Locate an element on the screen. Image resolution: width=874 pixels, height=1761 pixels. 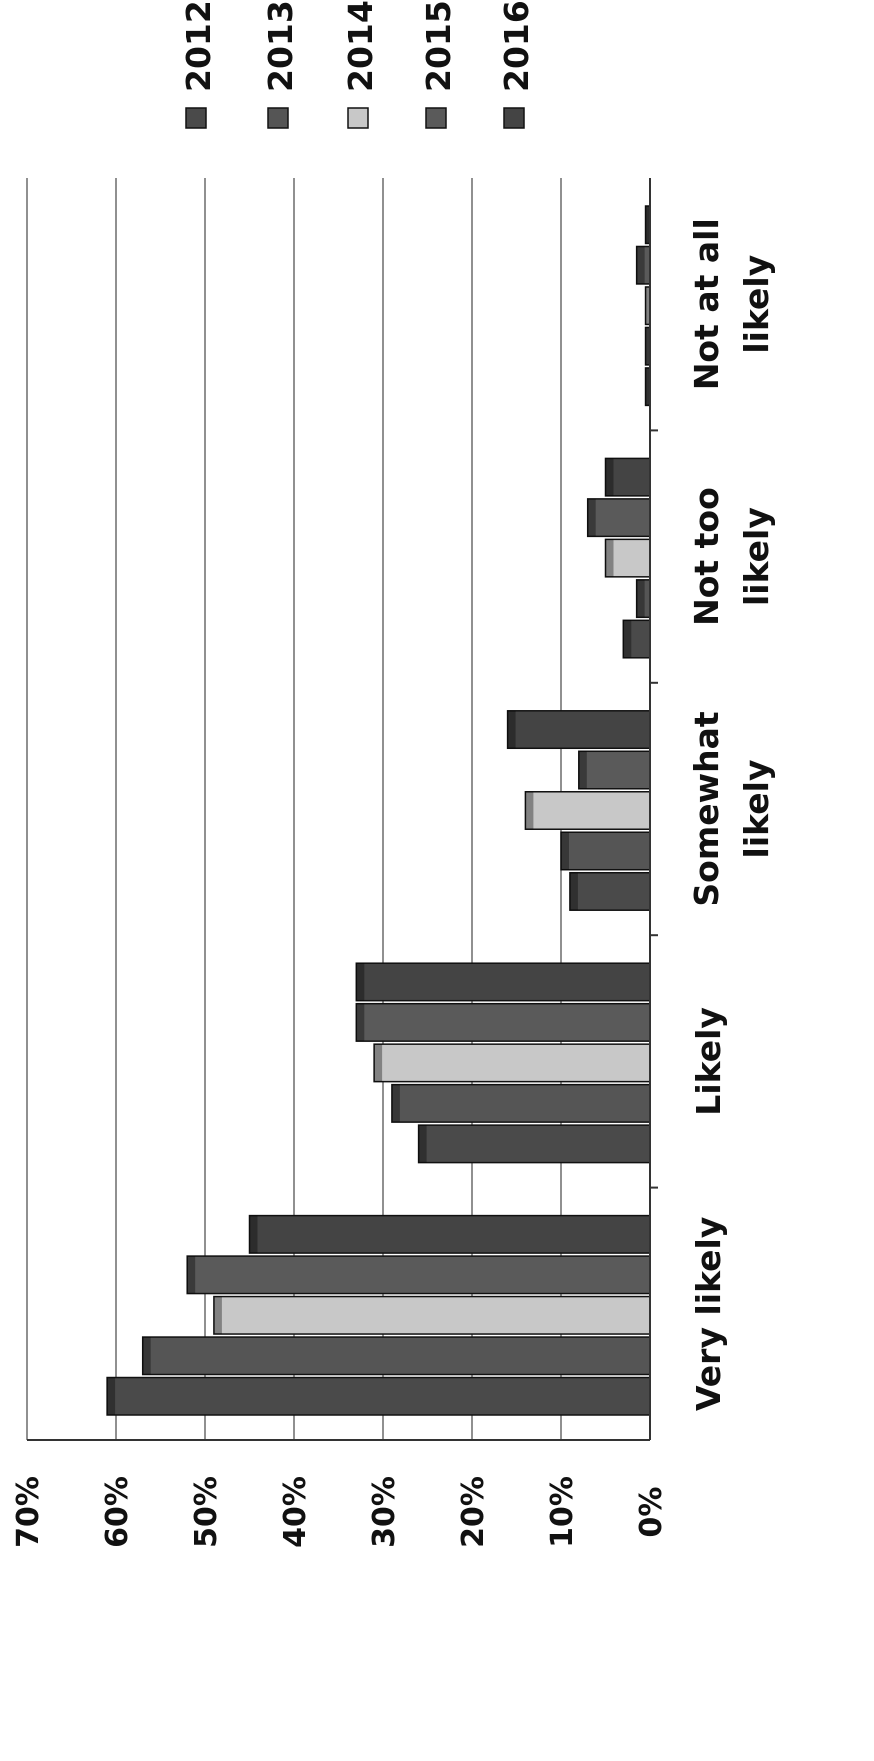
category-label: Likely is located at coordinates (708, 1061).